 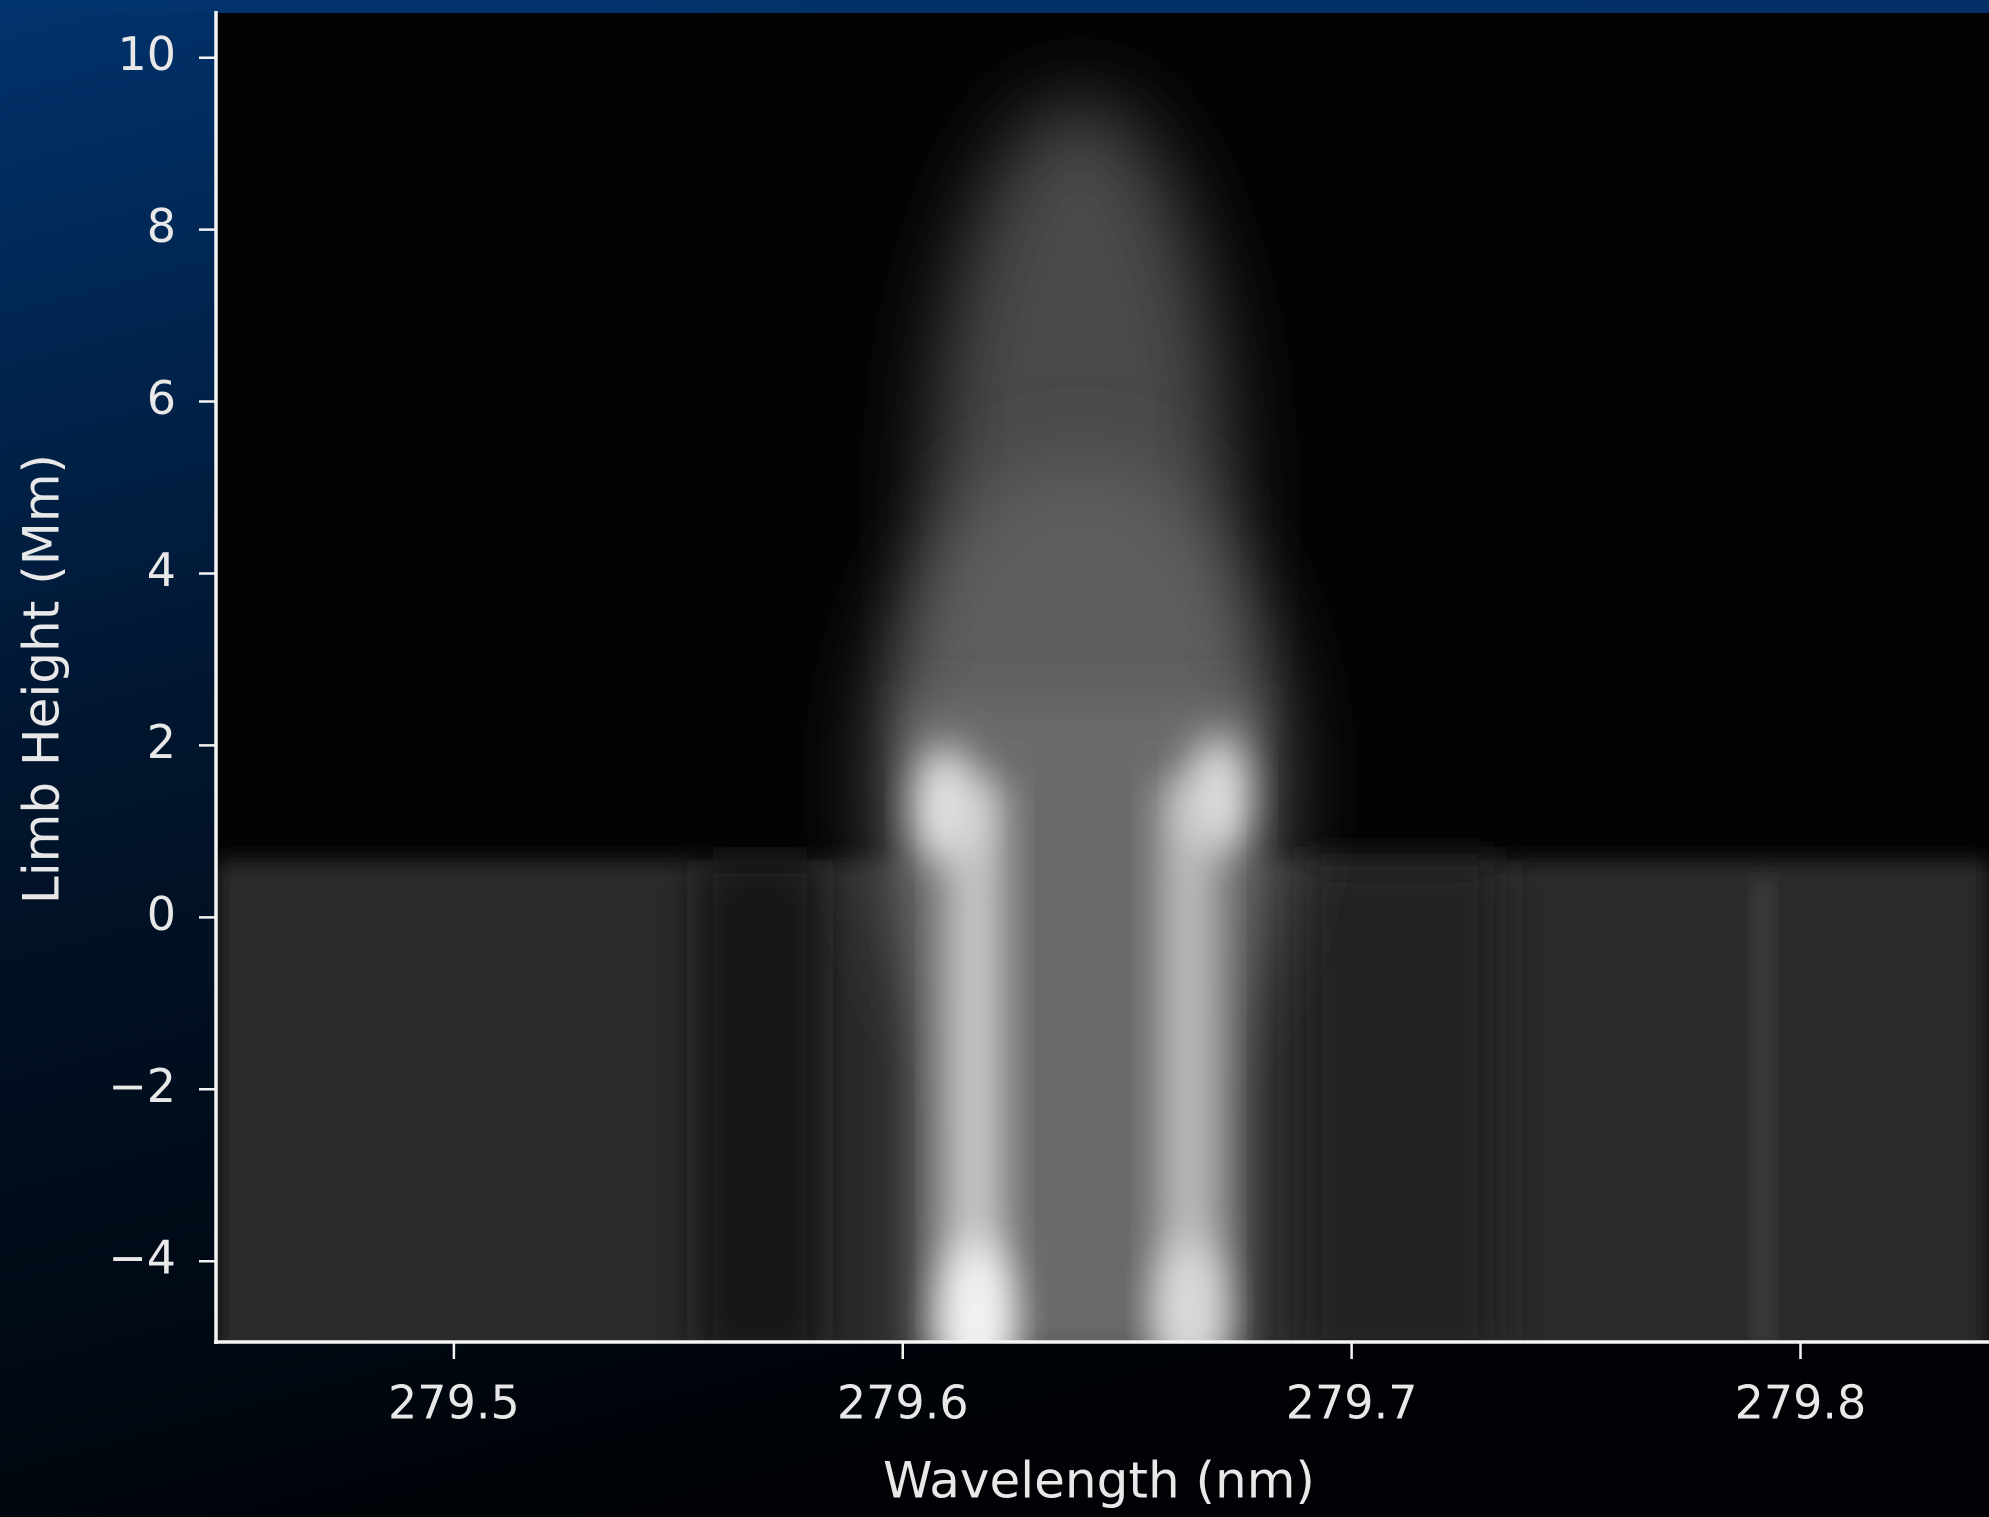 I want to click on y-tick-label: 6, so click(x=161, y=398).